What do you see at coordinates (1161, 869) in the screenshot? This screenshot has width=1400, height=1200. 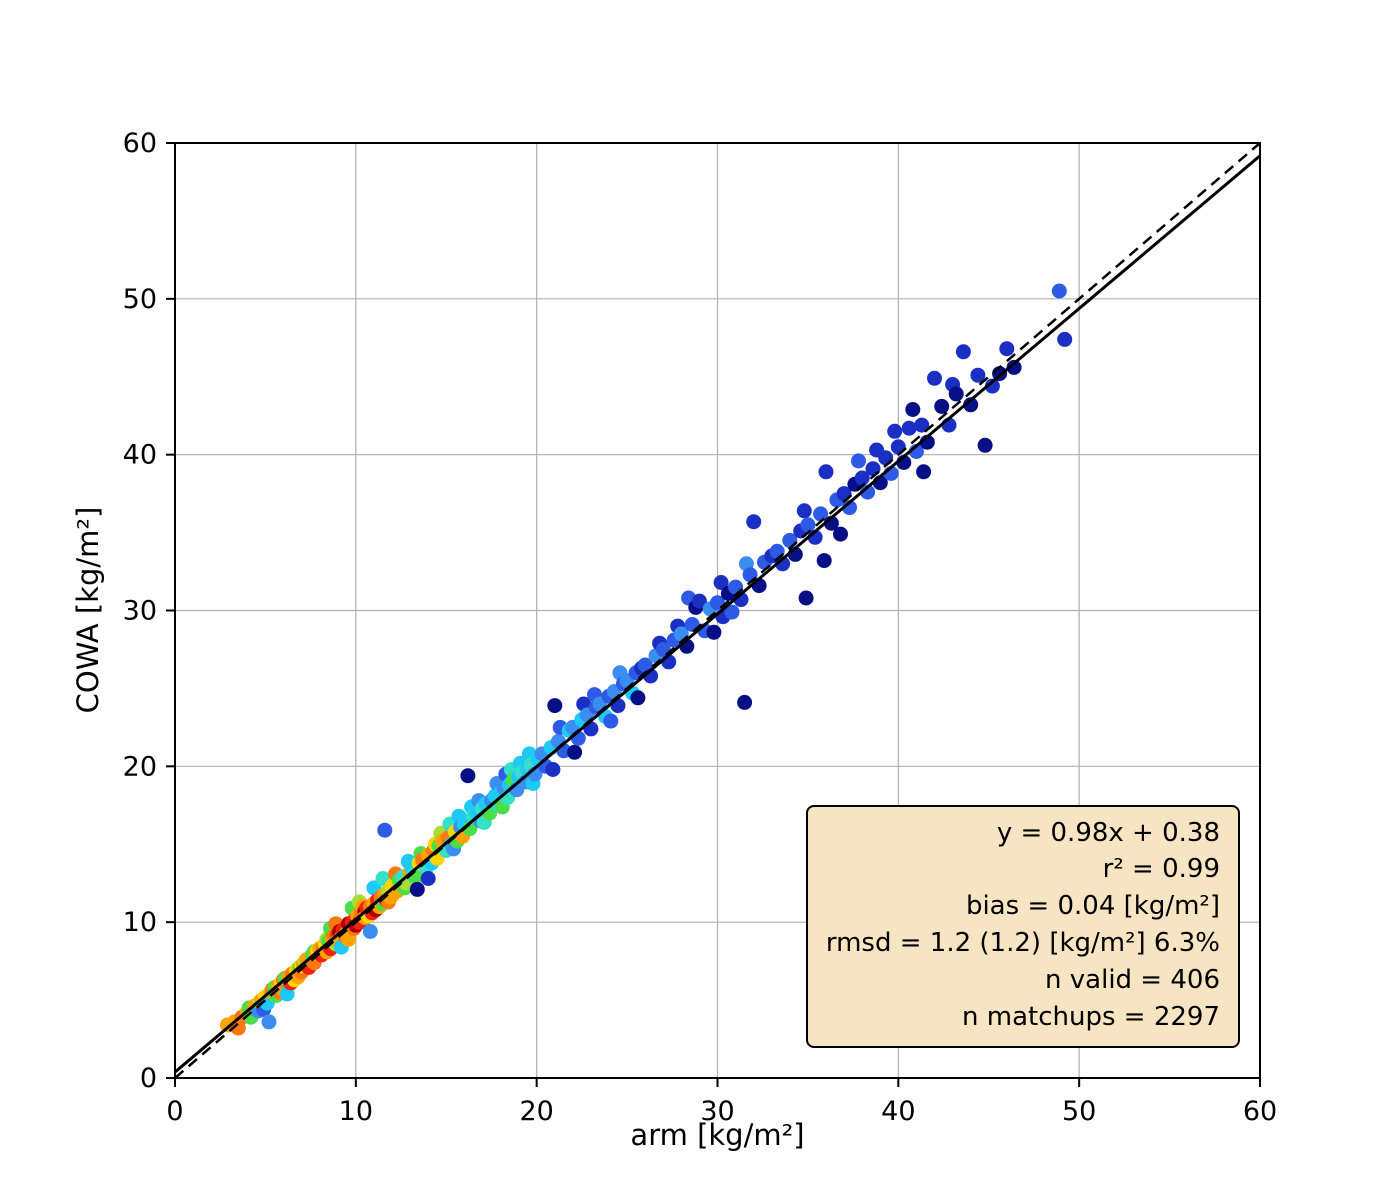 I see `stats-line-r2: r² = 0.99` at bounding box center [1161, 869].